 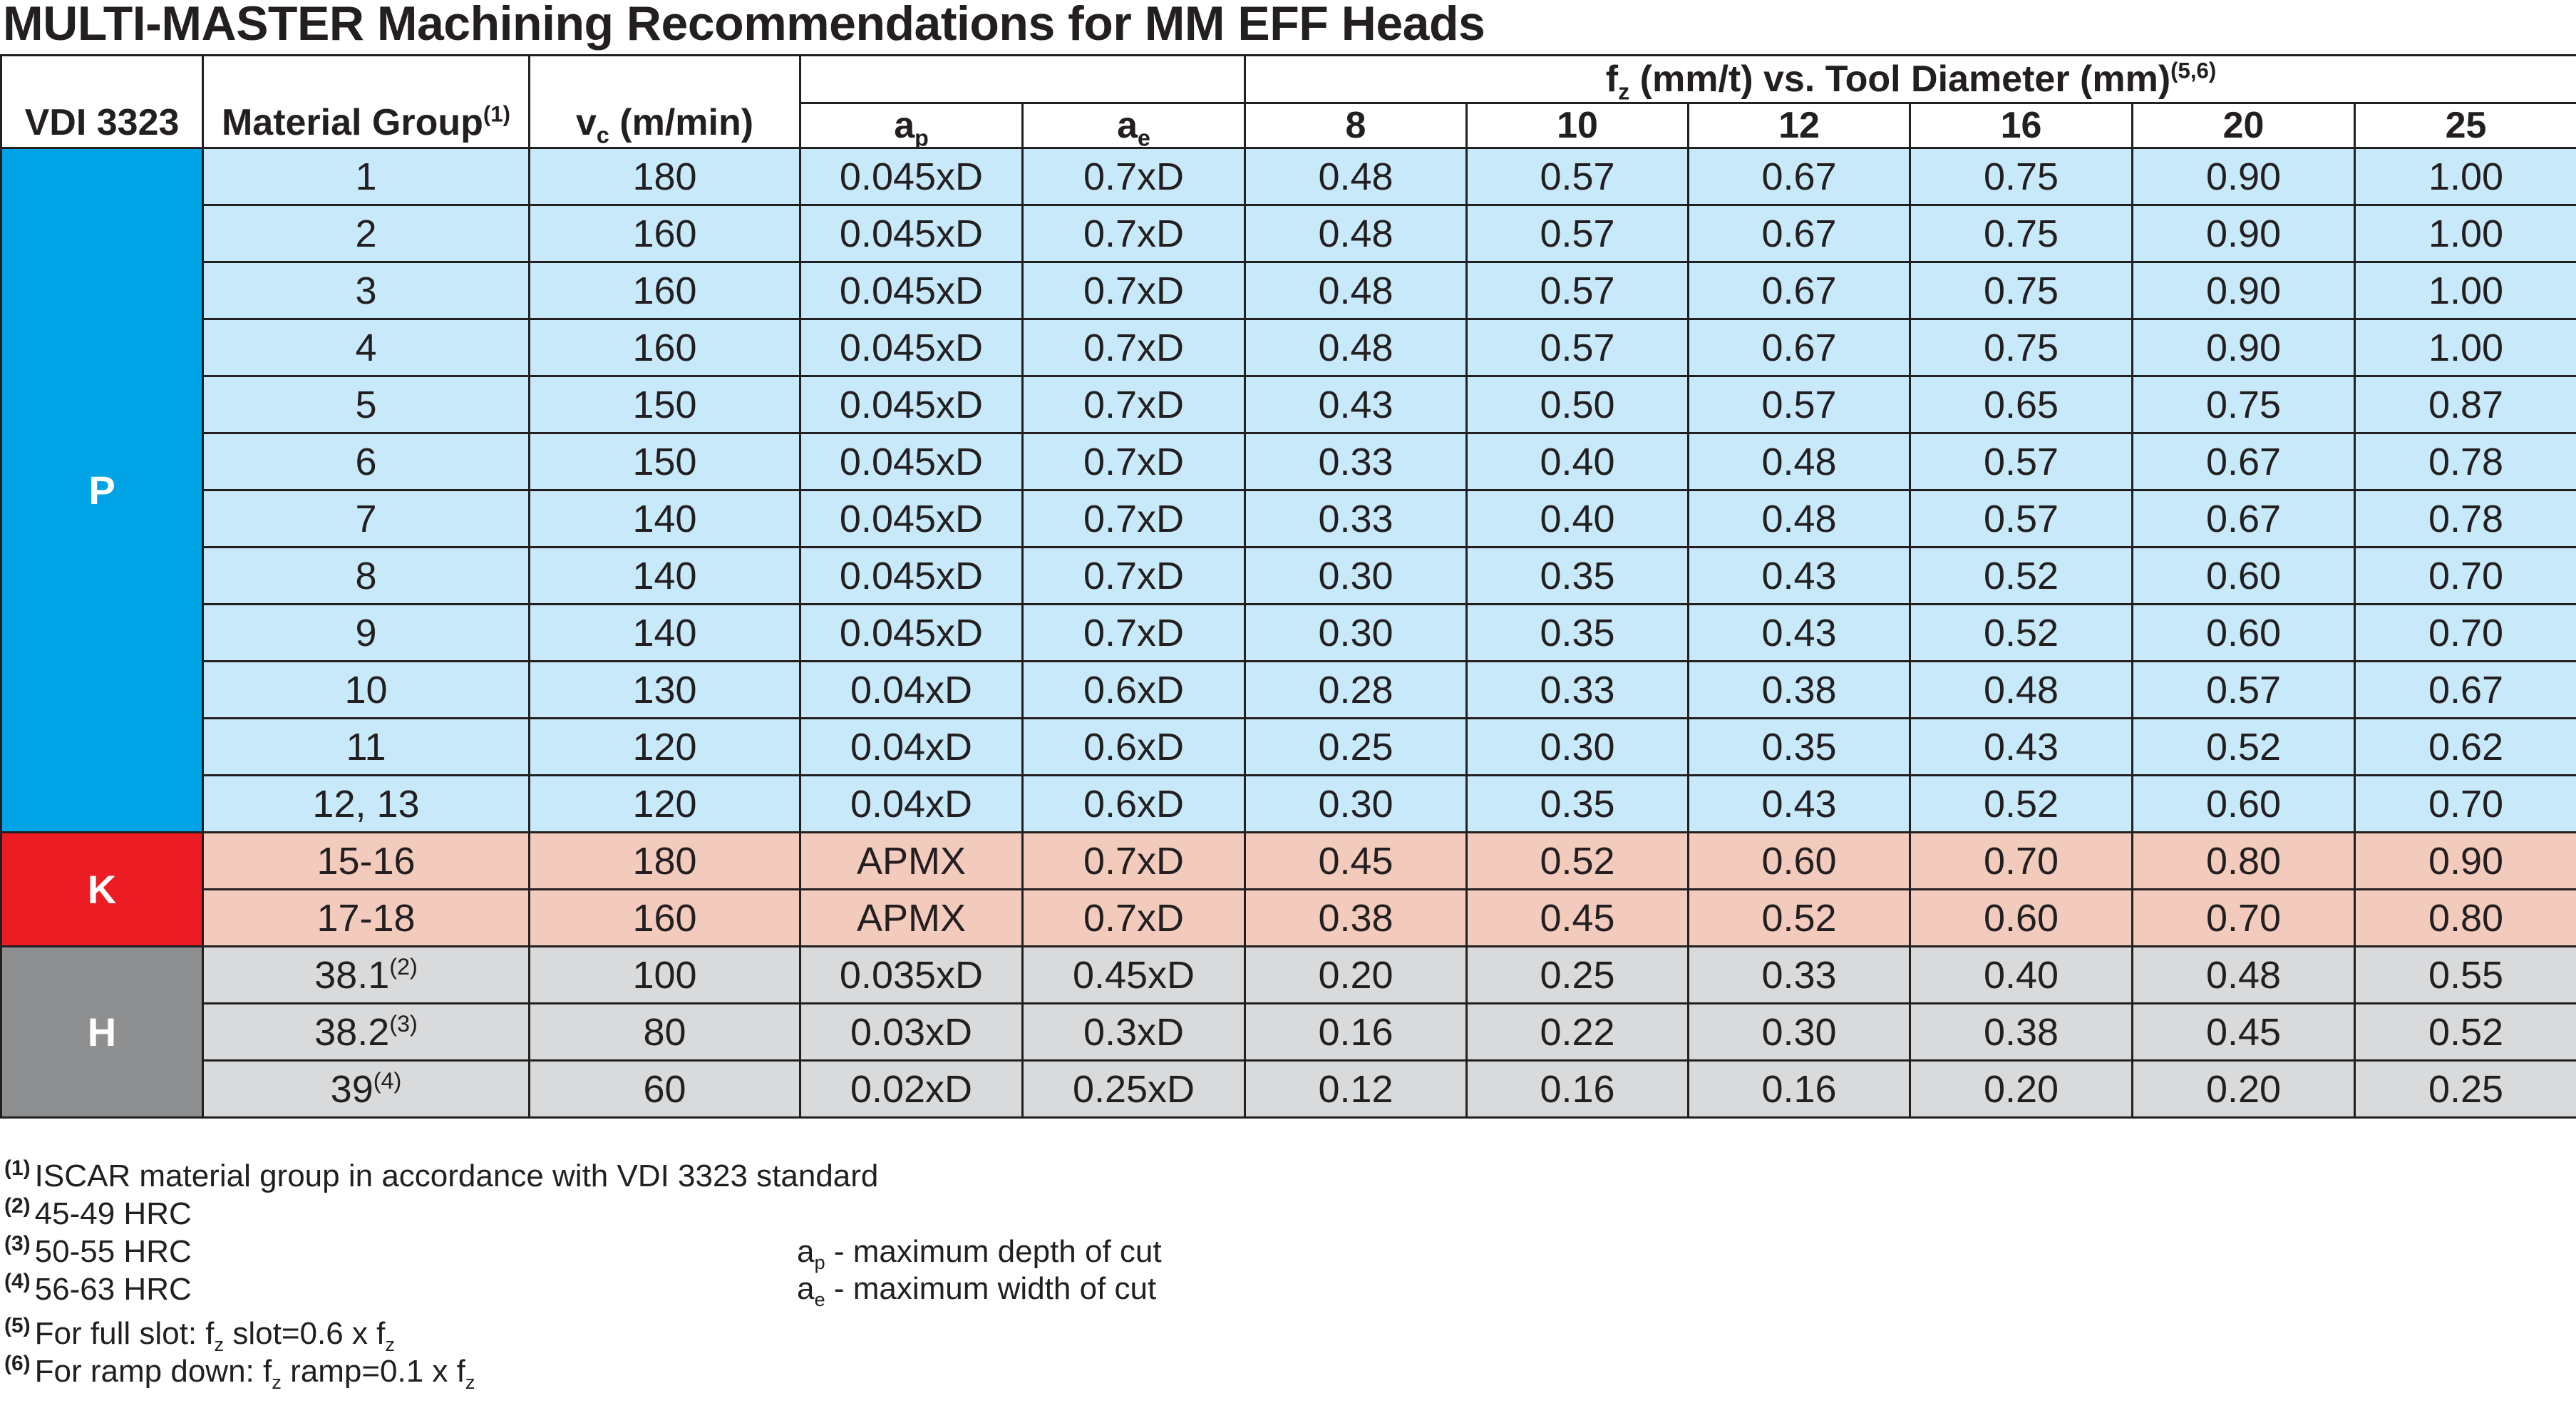 I want to click on fz-cell-d8: 0.16, so click(x=1356, y=1032).